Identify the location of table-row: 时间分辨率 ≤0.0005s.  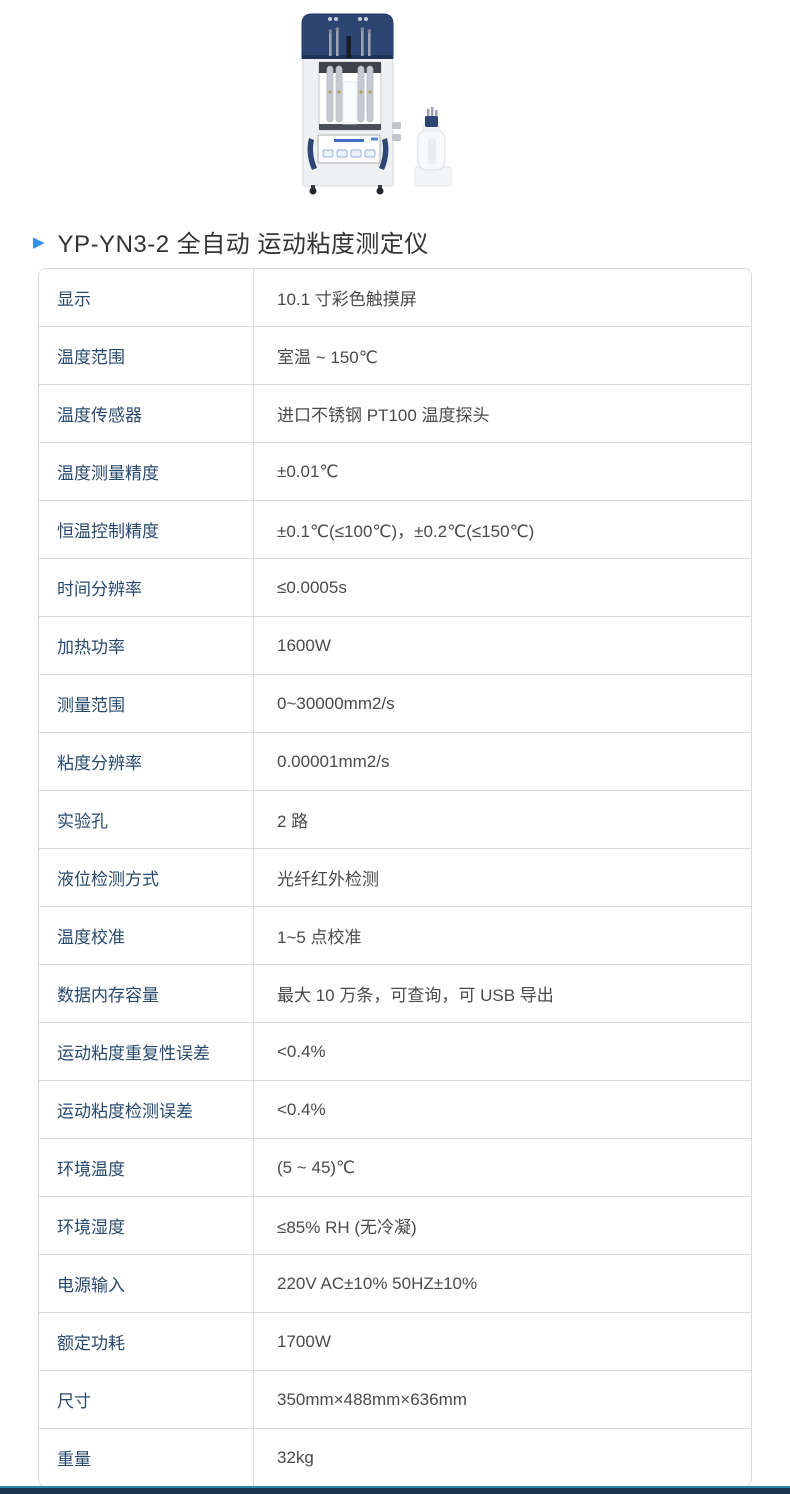
(395, 587).